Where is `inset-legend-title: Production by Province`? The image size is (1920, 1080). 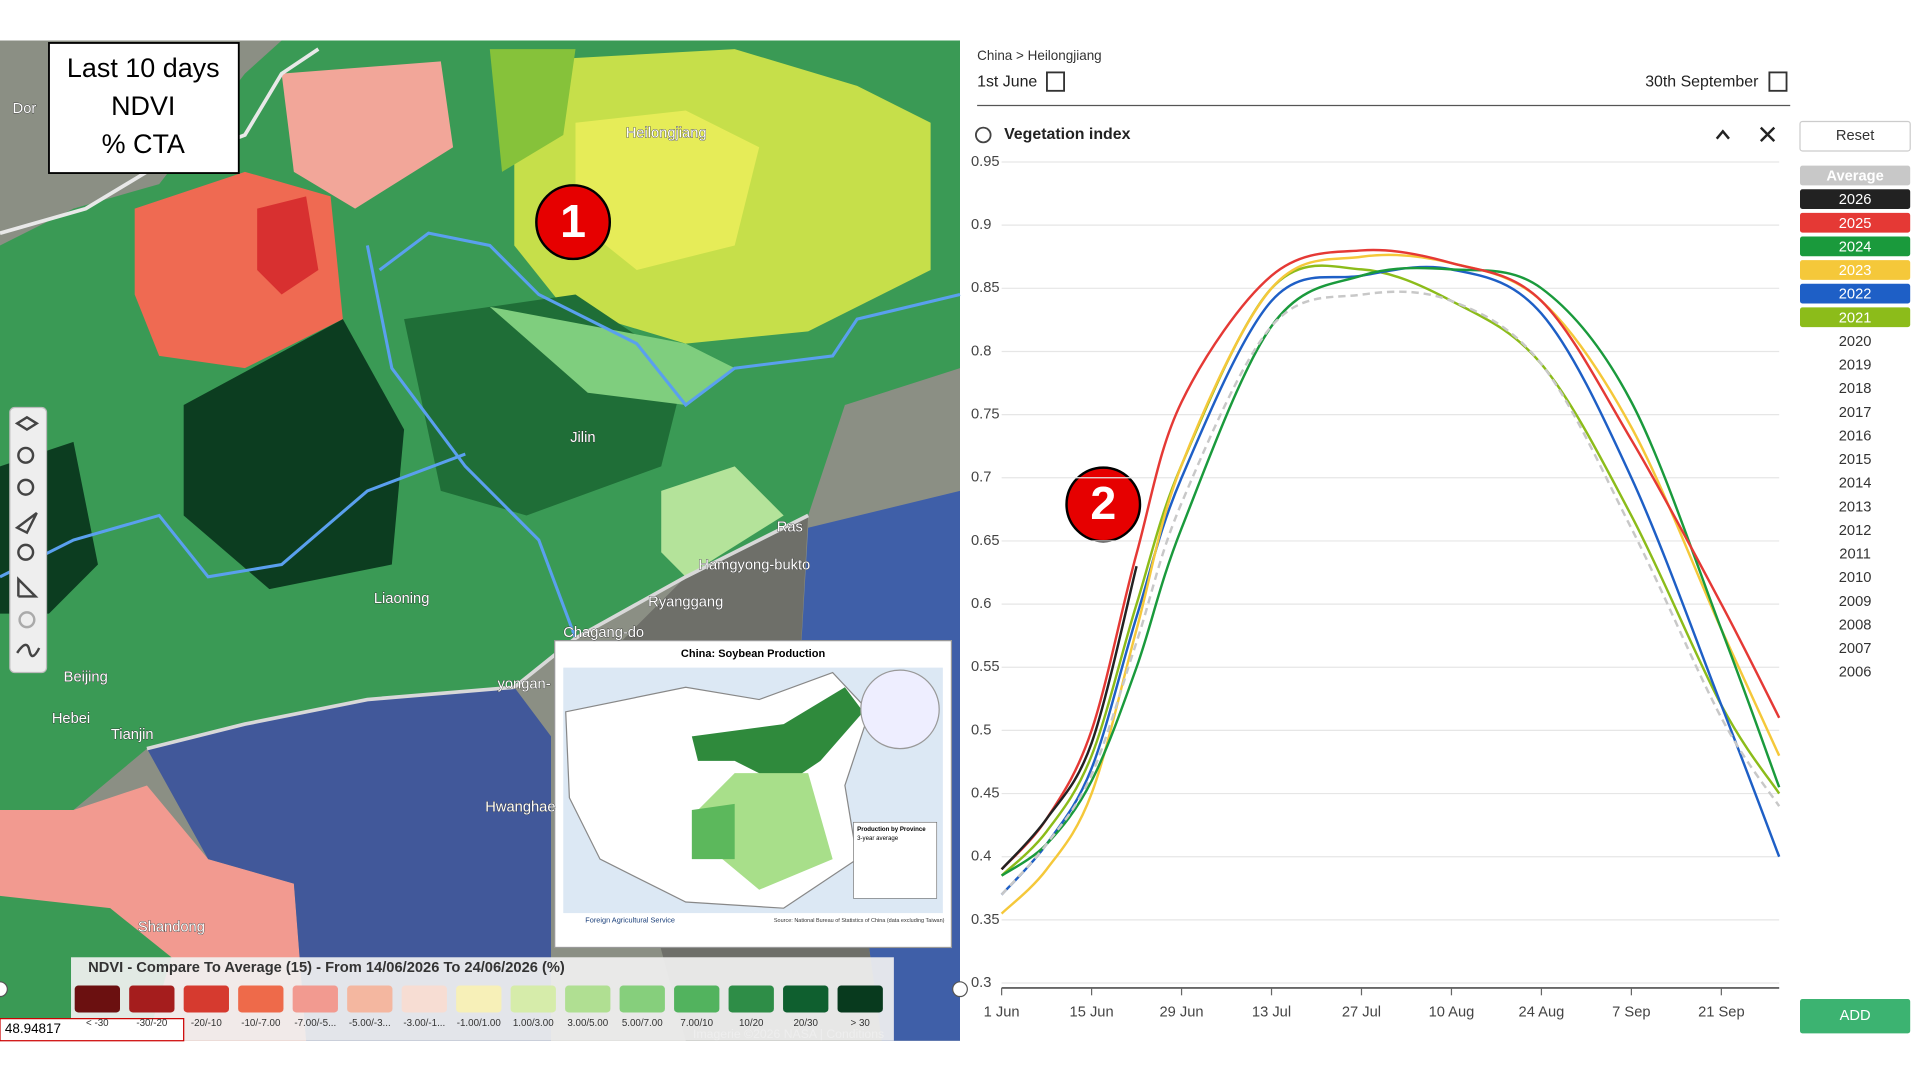 inset-legend-title: Production by Province is located at coordinates (891, 829).